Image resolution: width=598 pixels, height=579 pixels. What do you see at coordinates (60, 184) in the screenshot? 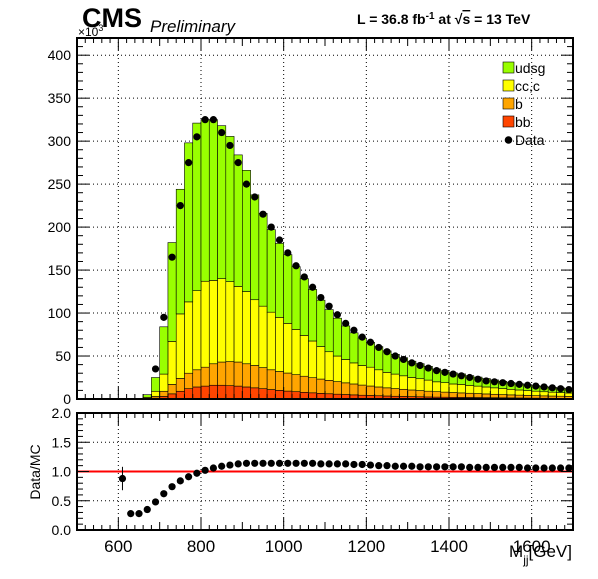
I see `y-tick-label: 250` at bounding box center [60, 184].